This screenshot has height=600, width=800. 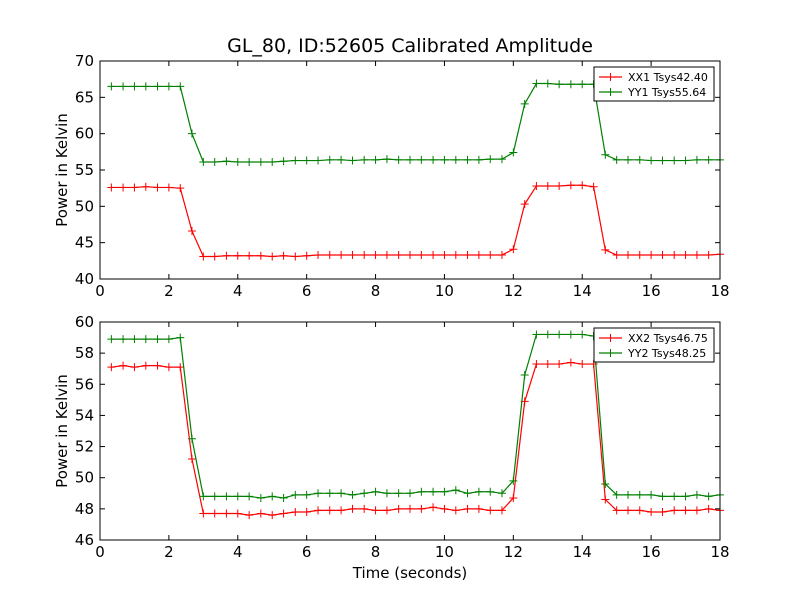 I want to click on legend: XX1 Tsys42.40 YY1 Tsys55.64, so click(x=654, y=84).